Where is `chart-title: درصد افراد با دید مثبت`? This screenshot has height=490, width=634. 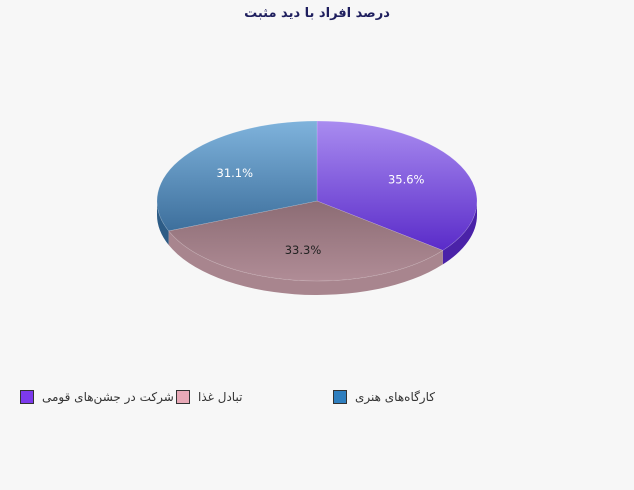
chart-title: درصد افراد با دید مثبت is located at coordinates (317, 13).